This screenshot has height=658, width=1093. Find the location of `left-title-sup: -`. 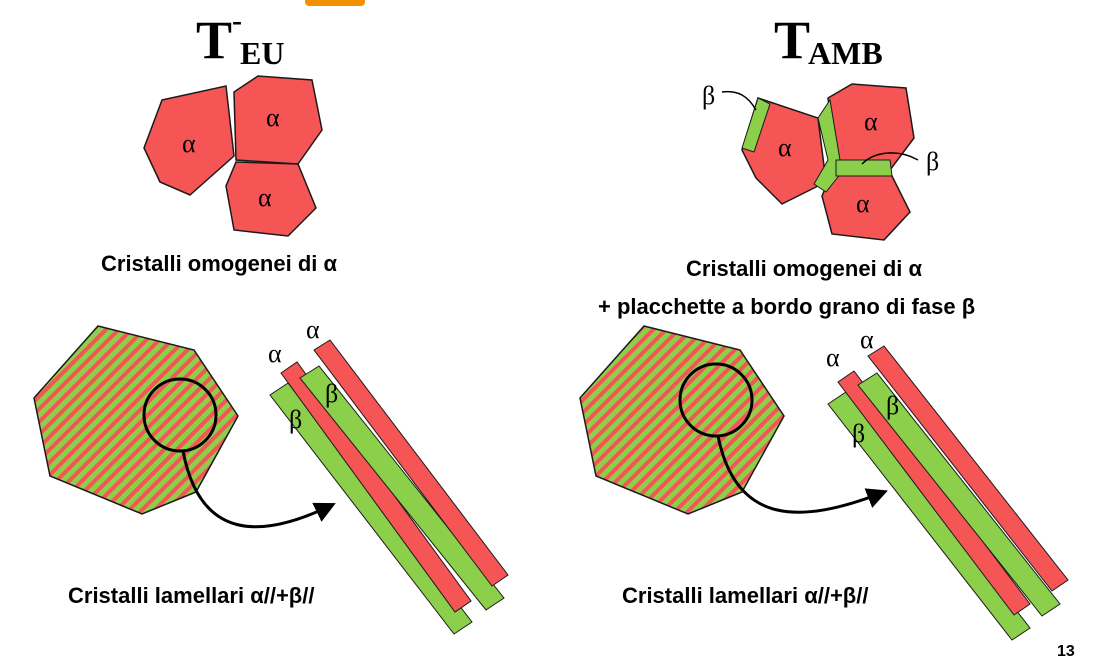

left-title-sup: - is located at coordinates (237, 20).